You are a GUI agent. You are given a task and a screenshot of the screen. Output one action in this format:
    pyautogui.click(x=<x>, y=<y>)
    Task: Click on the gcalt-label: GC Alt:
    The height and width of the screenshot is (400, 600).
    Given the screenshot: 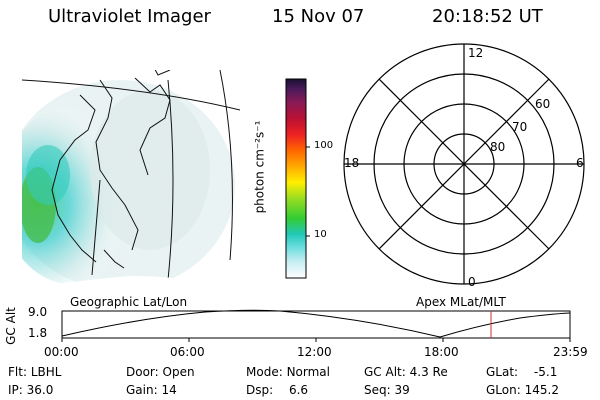 What is the action you would take?
    pyautogui.click(x=385, y=372)
    